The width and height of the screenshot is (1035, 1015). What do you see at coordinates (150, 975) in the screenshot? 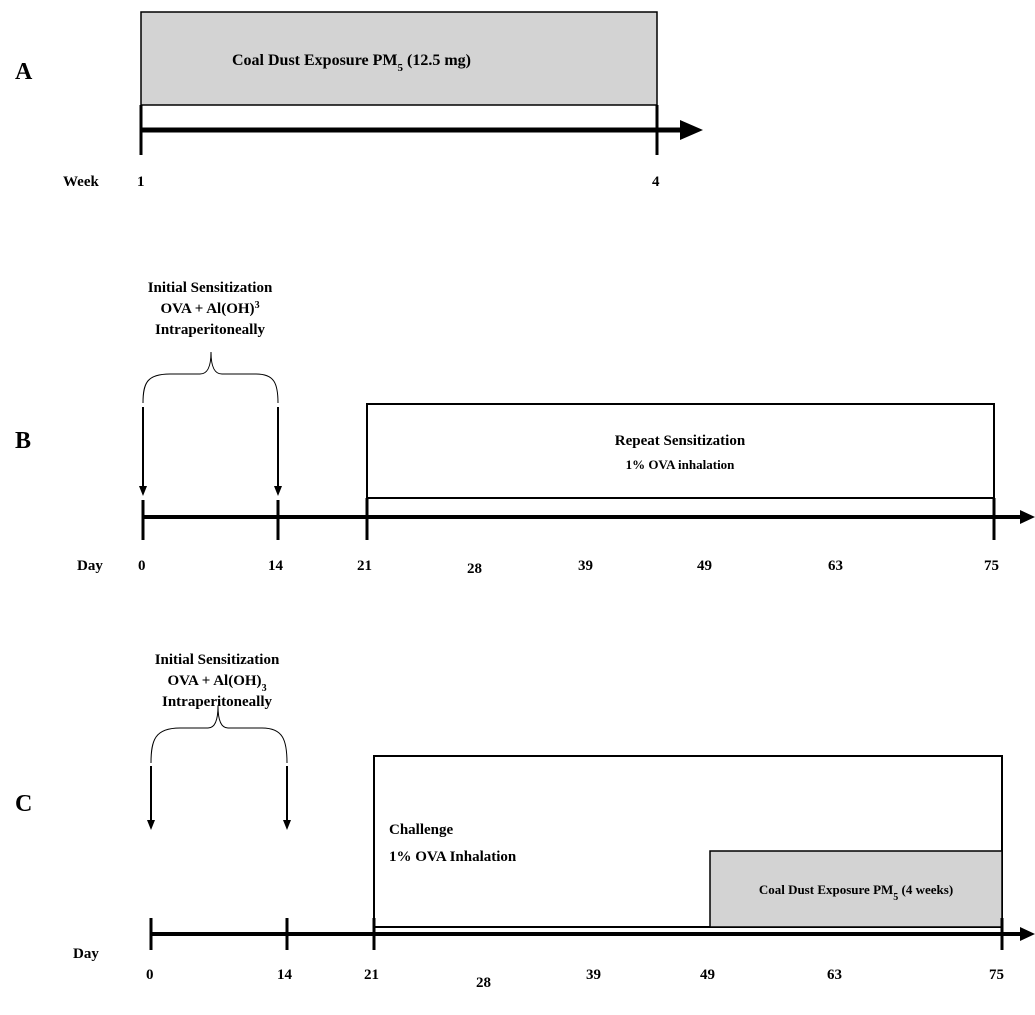
I see `tick-label-day0-c: 0` at bounding box center [150, 975].